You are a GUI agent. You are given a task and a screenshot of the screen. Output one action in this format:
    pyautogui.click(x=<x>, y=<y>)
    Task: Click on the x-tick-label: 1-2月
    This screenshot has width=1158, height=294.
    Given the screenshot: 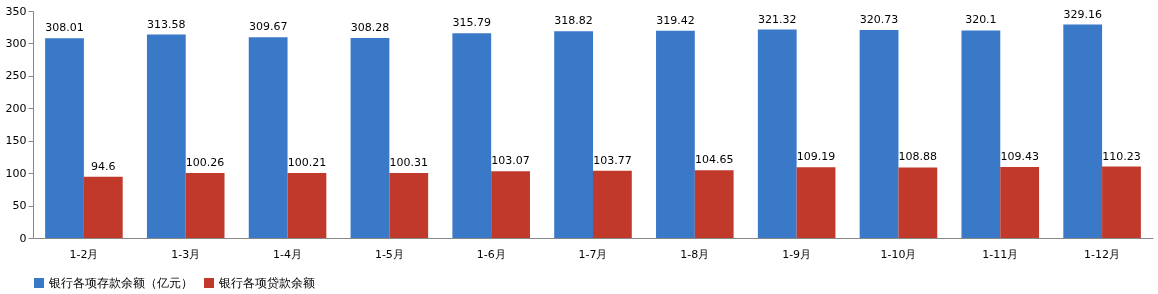 What is the action you would take?
    pyautogui.click(x=84, y=254)
    